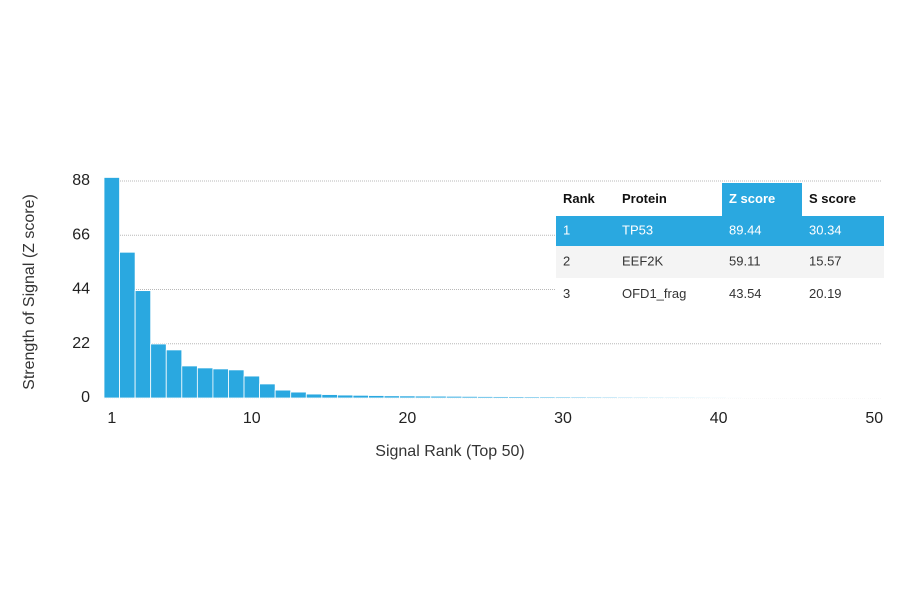 Image resolution: width=900 pixels, height=594 pixels. What do you see at coordinates (654, 293) in the screenshot?
I see `table-cell: OFD1_frag` at bounding box center [654, 293].